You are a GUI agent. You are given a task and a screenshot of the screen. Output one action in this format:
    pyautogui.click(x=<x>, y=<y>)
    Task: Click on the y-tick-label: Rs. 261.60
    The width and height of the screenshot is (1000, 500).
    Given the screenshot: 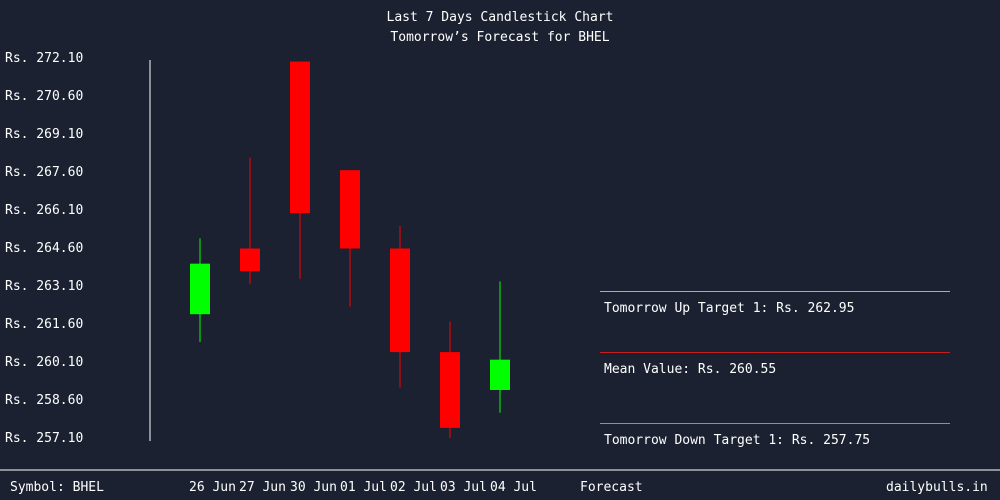 What is the action you would take?
    pyautogui.click(x=44, y=324)
    